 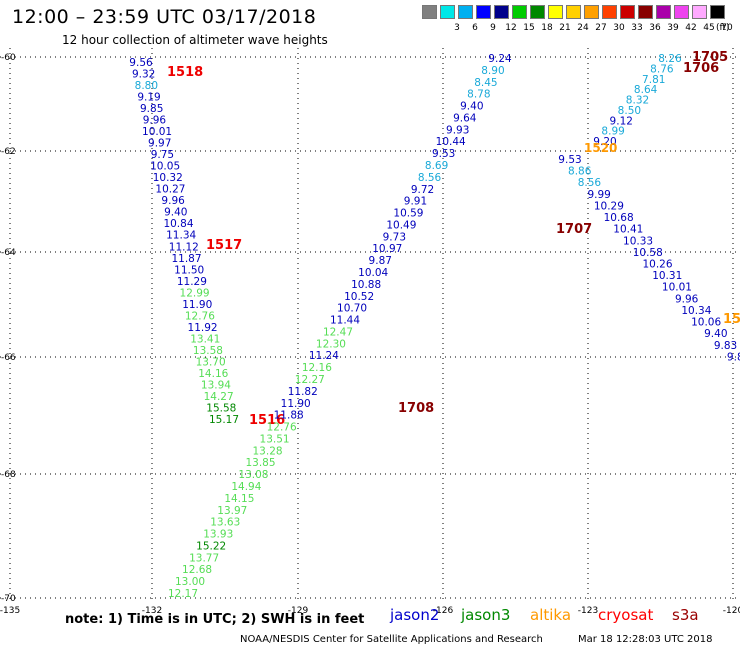 What do you see at coordinates (157, 132) in the screenshot?
I see `wave-height-label: 10.01` at bounding box center [157, 132].